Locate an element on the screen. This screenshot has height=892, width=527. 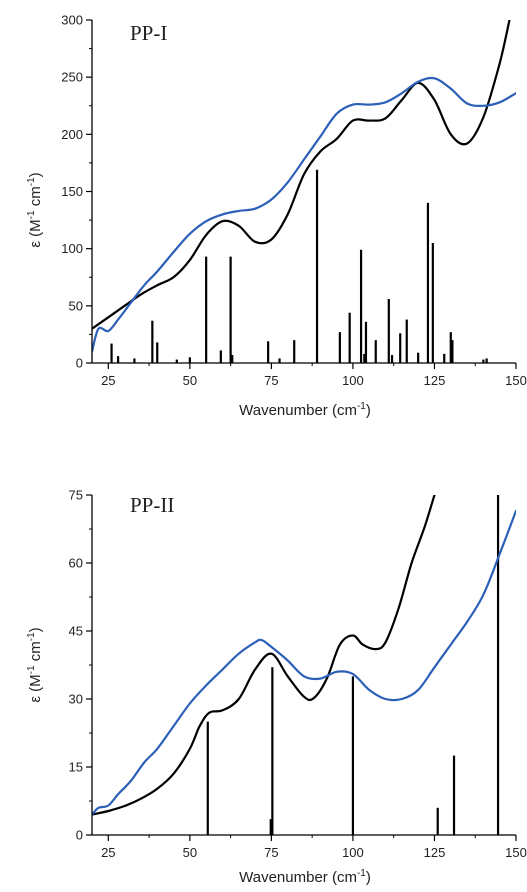
y-tick-label: 60 is located at coordinates (76, 563).